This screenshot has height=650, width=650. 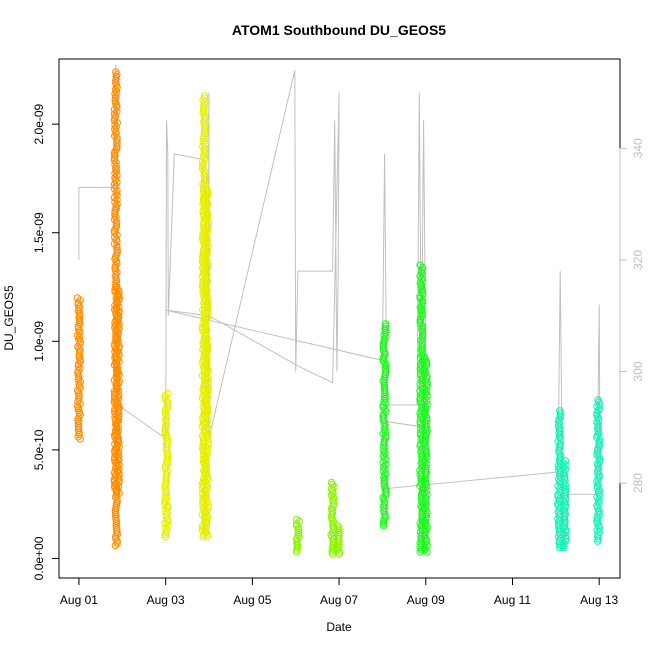 I want to click on y-tick-label: 5.0e-10, so click(x=39, y=449).